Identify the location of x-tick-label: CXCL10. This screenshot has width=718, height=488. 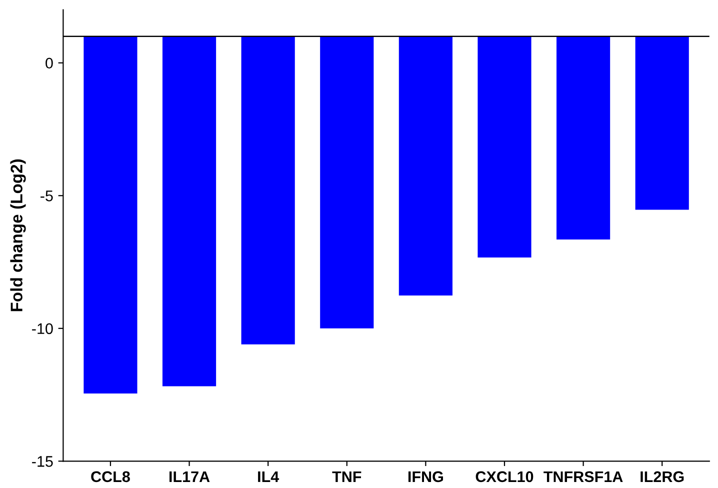
(505, 476).